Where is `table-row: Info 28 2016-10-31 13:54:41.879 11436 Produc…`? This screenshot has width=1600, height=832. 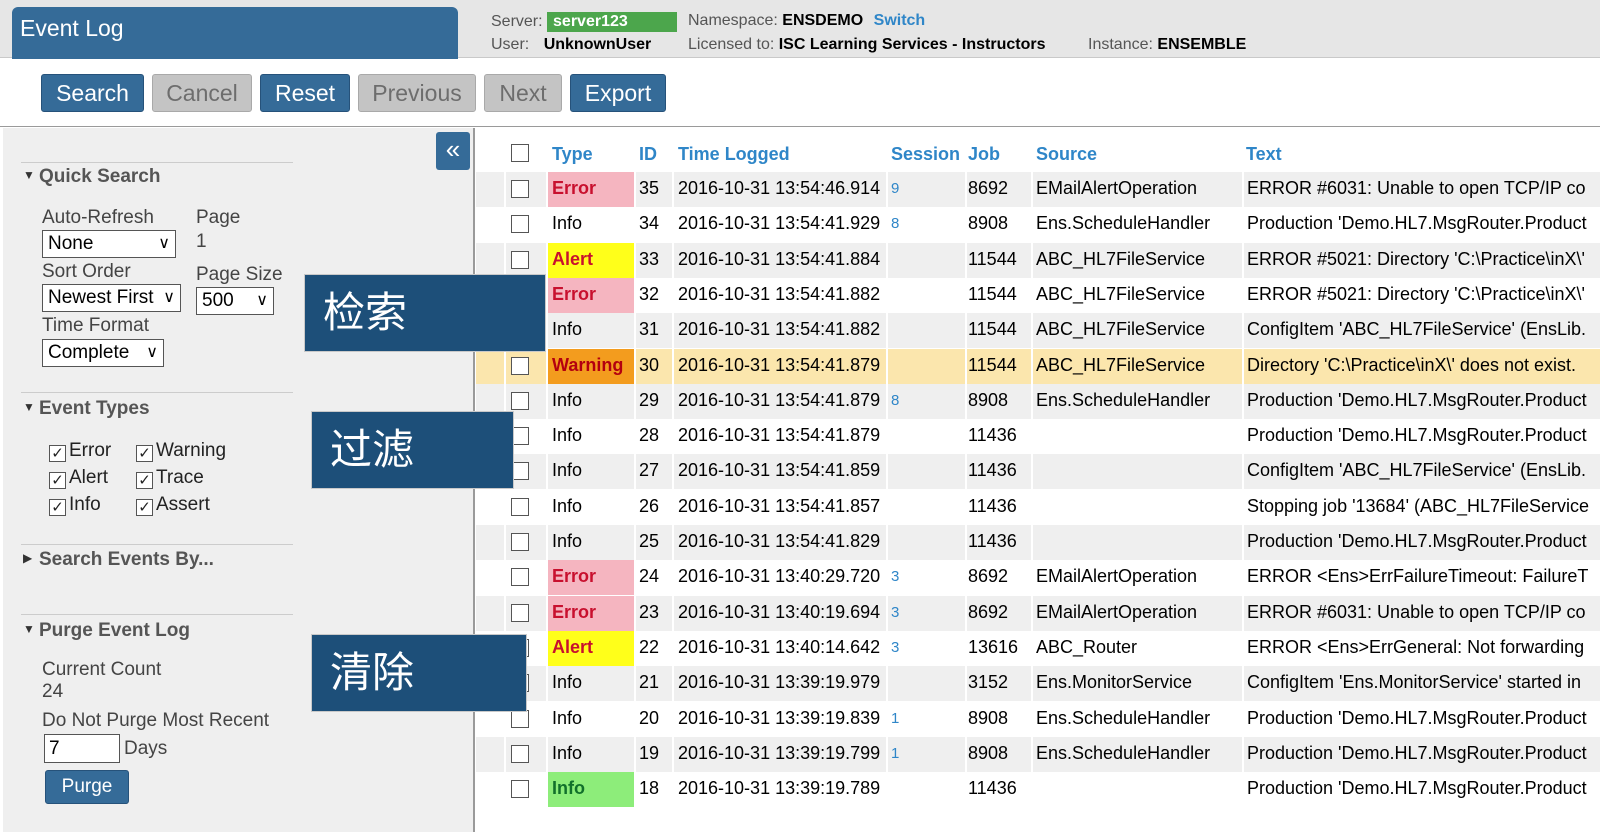 table-row: Info 28 2016-10-31 13:54:41.879 11436 Produc… is located at coordinates (1038, 437).